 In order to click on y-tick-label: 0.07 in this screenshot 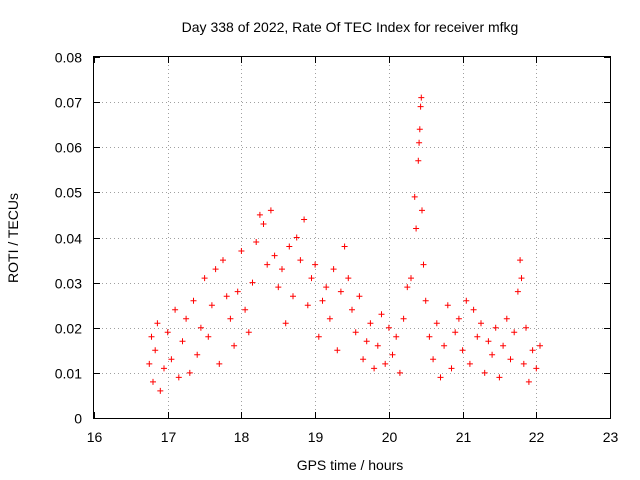, I will do `click(68, 103)`.